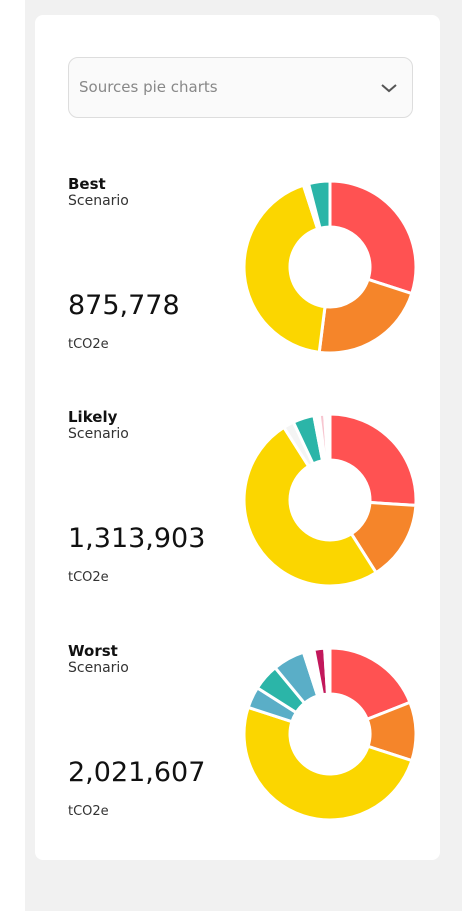 This screenshot has width=462, height=911. What do you see at coordinates (148, 87) in the screenshot?
I see `dropdown-label: Sources pie charts` at bounding box center [148, 87].